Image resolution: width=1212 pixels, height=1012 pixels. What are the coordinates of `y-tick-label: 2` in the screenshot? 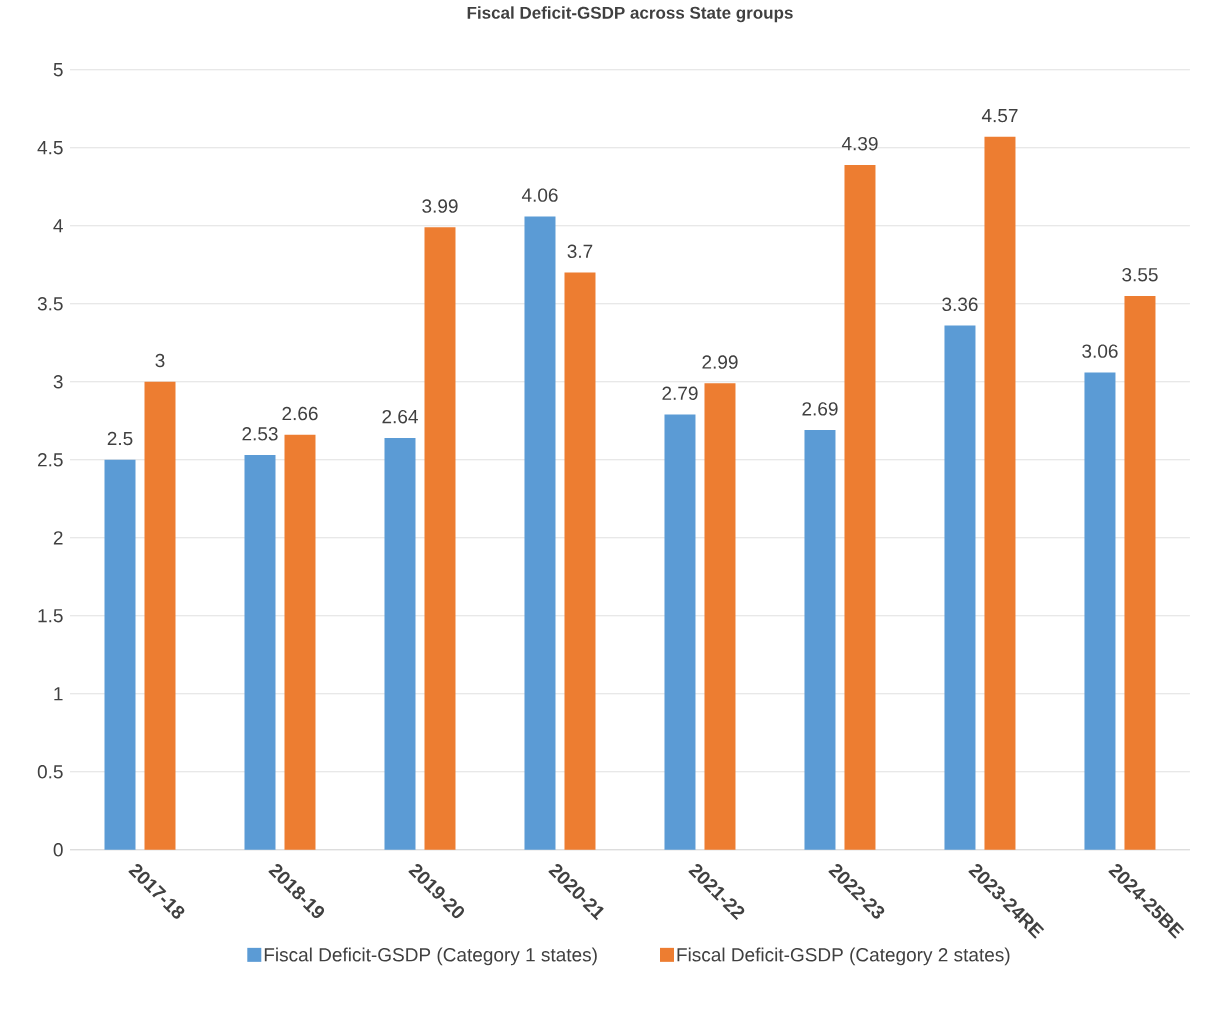 It's located at (58, 538).